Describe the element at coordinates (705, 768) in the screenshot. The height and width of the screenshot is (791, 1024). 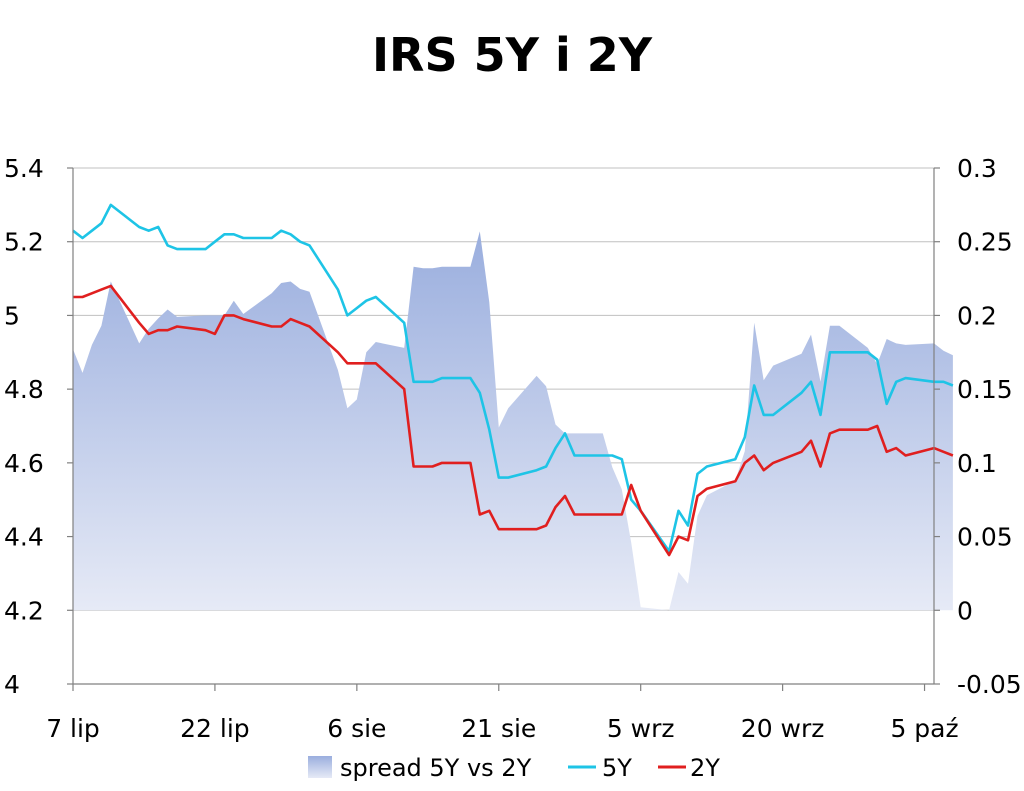
I see `legend-label: 2Y` at that location.